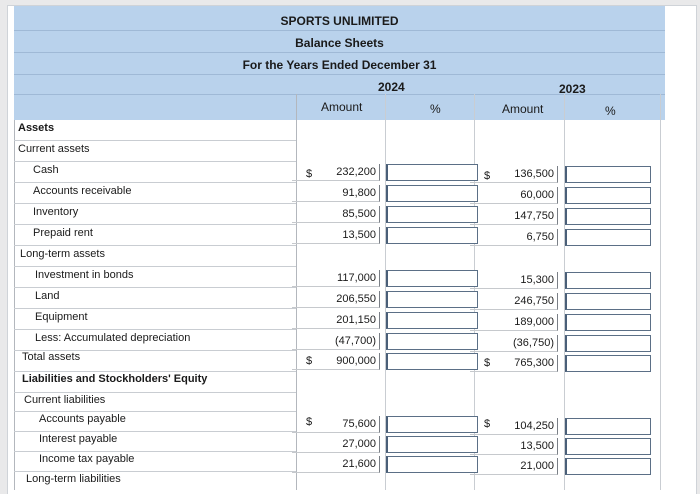 This screenshot has height=494, width=700. What do you see at coordinates (115, 379) in the screenshot?
I see `label-liabilities-equity: Liabilities and Stockholders' Equity` at bounding box center [115, 379].